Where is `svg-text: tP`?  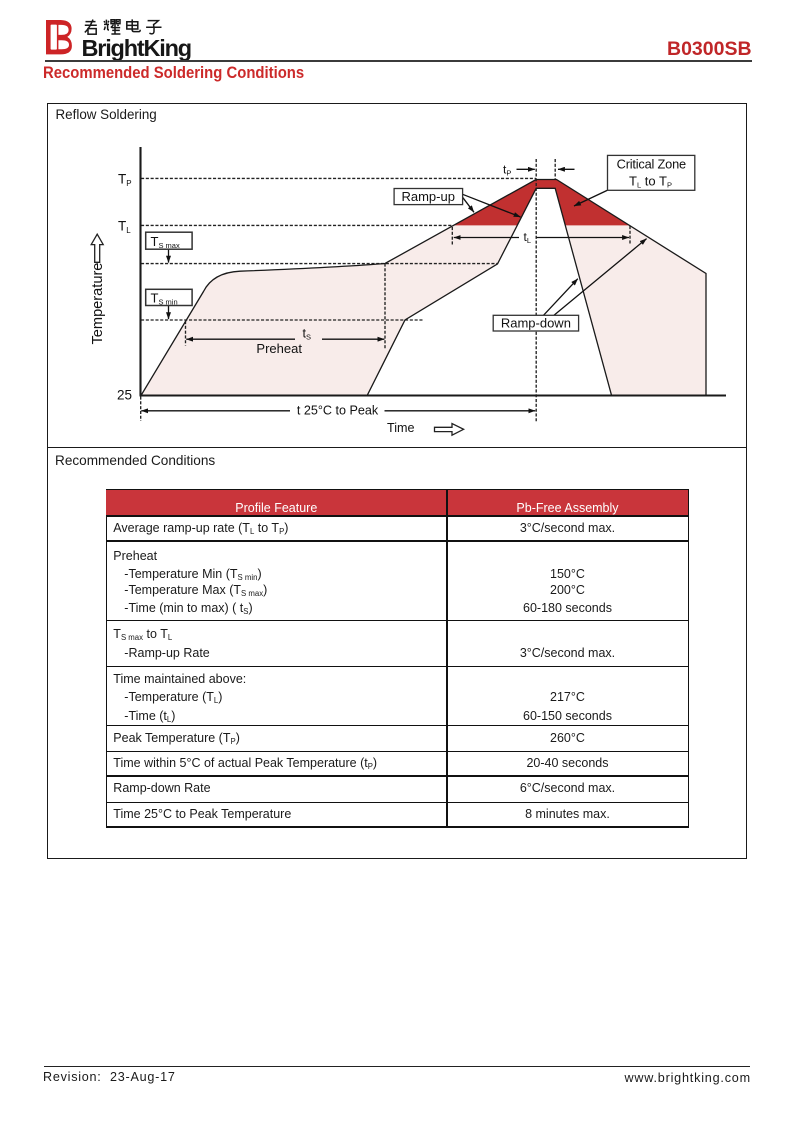 svg-text: tP is located at coordinates (507, 169).